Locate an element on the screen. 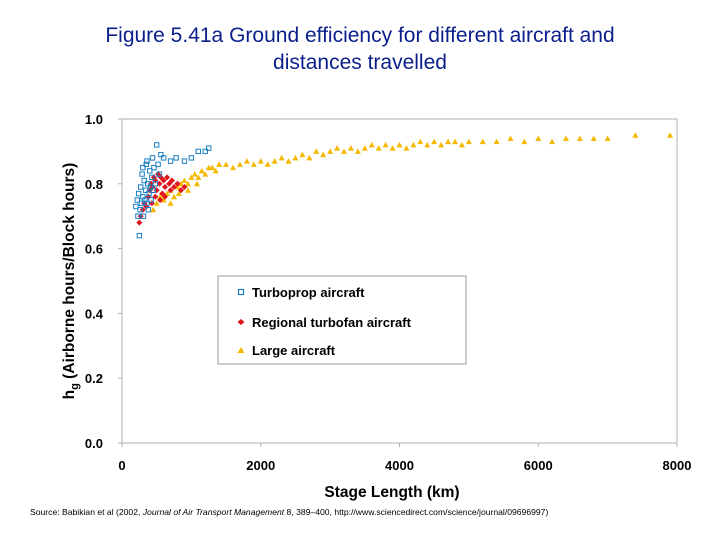  y-axis-subscript: g is located at coordinates (75, 386).